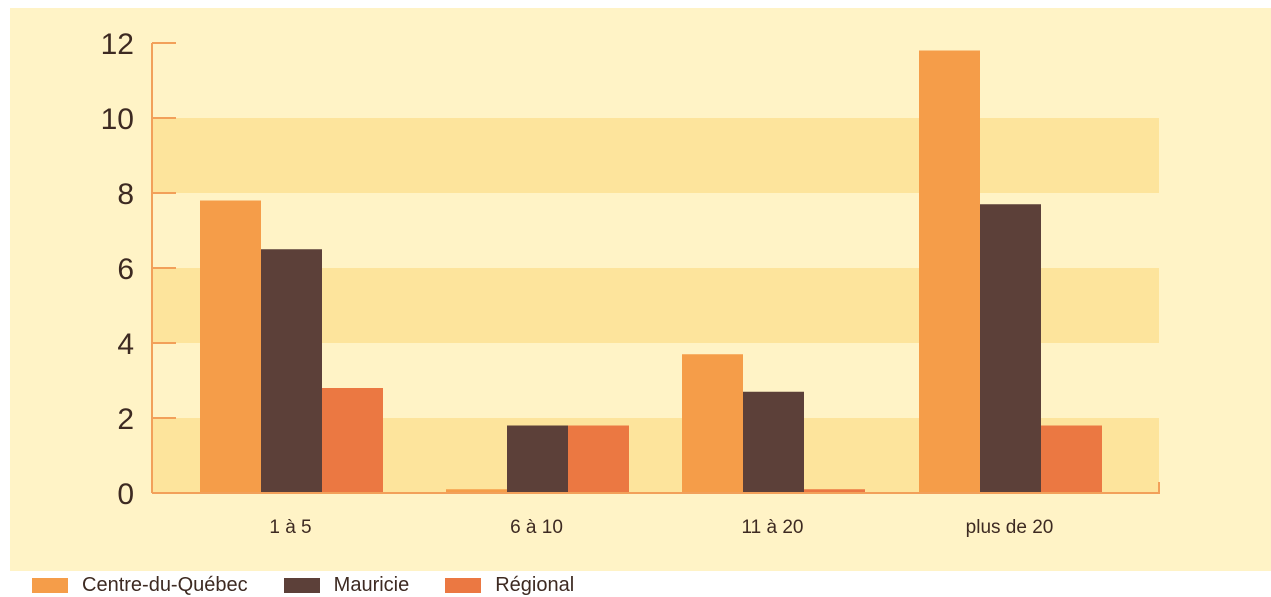 The height and width of the screenshot is (597, 1271). What do you see at coordinates (463, 585) in the screenshot?
I see `legend-swatch-regional` at bounding box center [463, 585].